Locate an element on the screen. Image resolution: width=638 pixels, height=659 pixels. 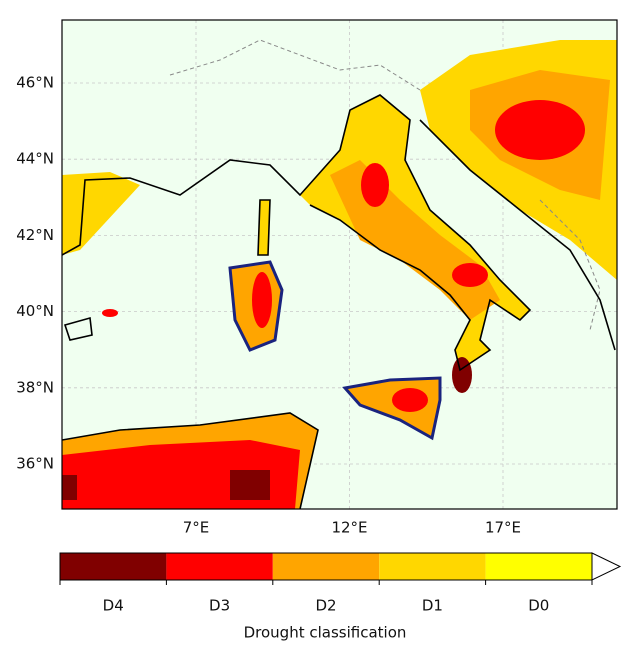
colorbar-label: D3 is located at coordinates (219, 606).